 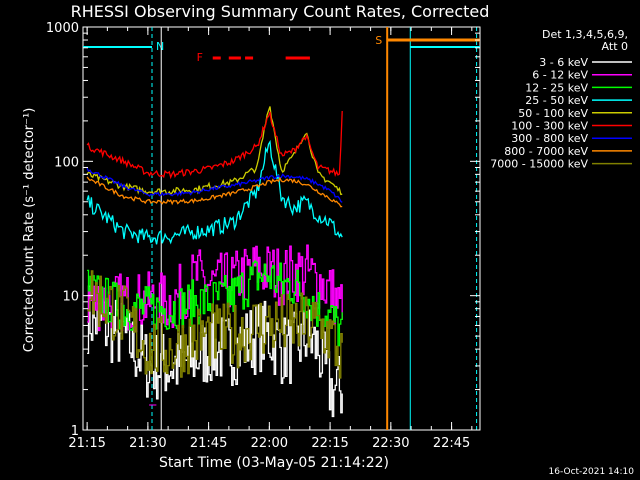 What do you see at coordinates (560, 75) in the screenshot?
I see `legend-label: 6 - 12 keV` at bounding box center [560, 75].